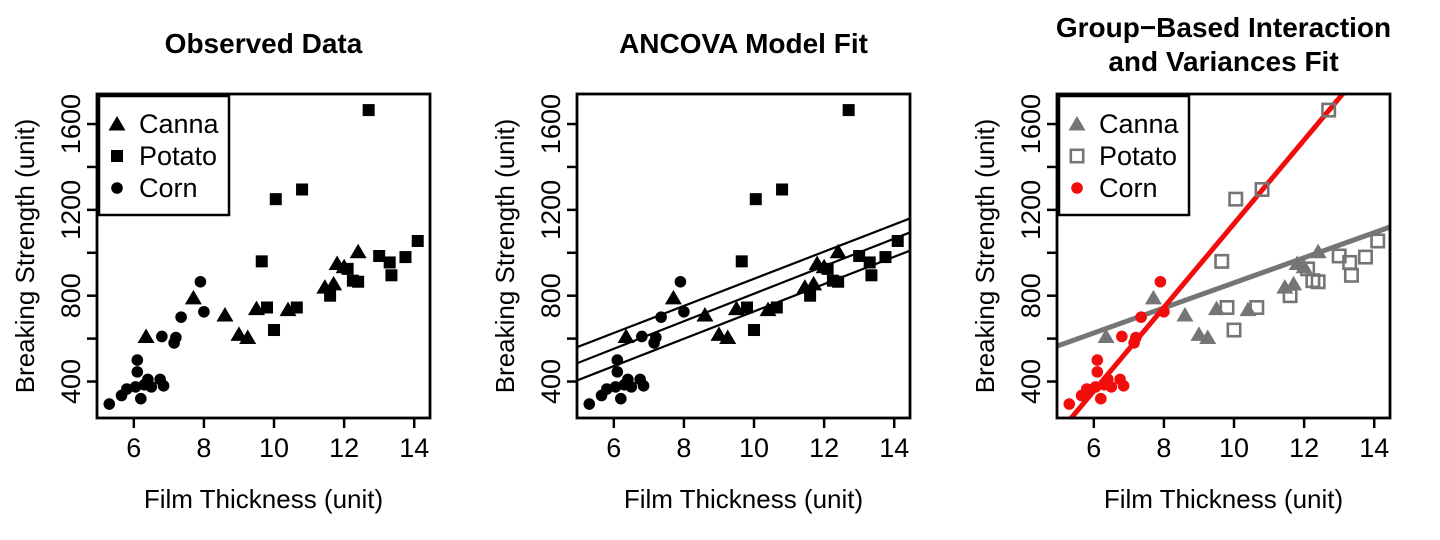 The image size is (1440, 540). What do you see at coordinates (1138, 156) in the screenshot?
I see `legend-label-potato: Potato` at bounding box center [1138, 156].